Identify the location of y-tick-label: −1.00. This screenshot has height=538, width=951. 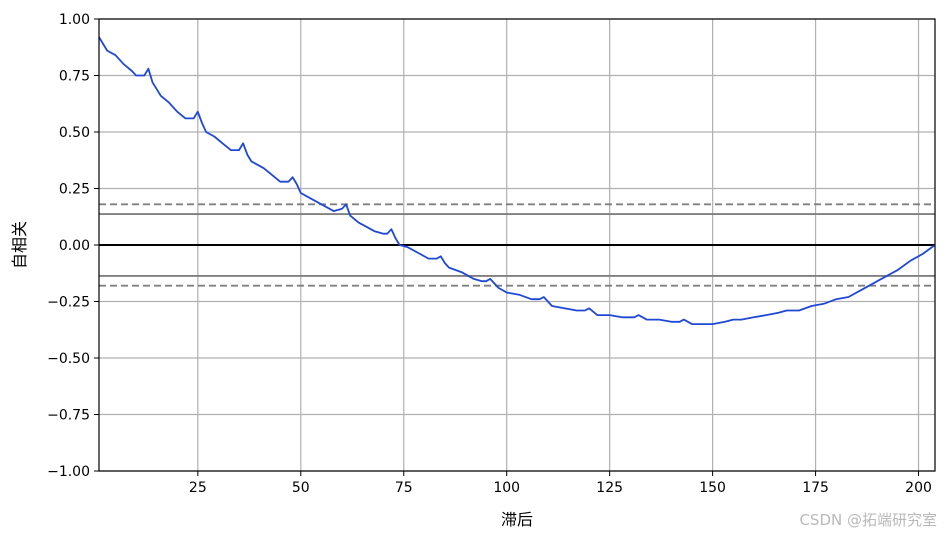
(68, 472).